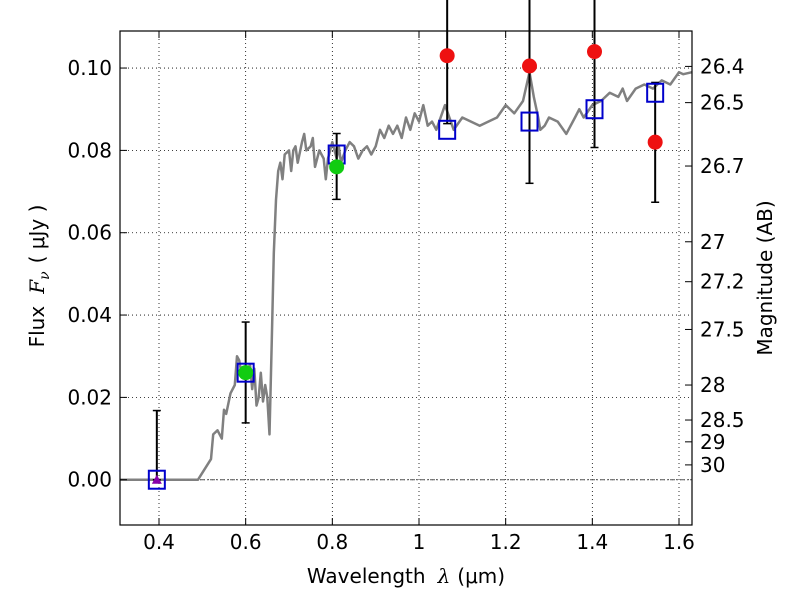 The image size is (800, 600). Describe the element at coordinates (481, 576) in the screenshot. I see `x-axis-label-unit: (μm)` at that location.